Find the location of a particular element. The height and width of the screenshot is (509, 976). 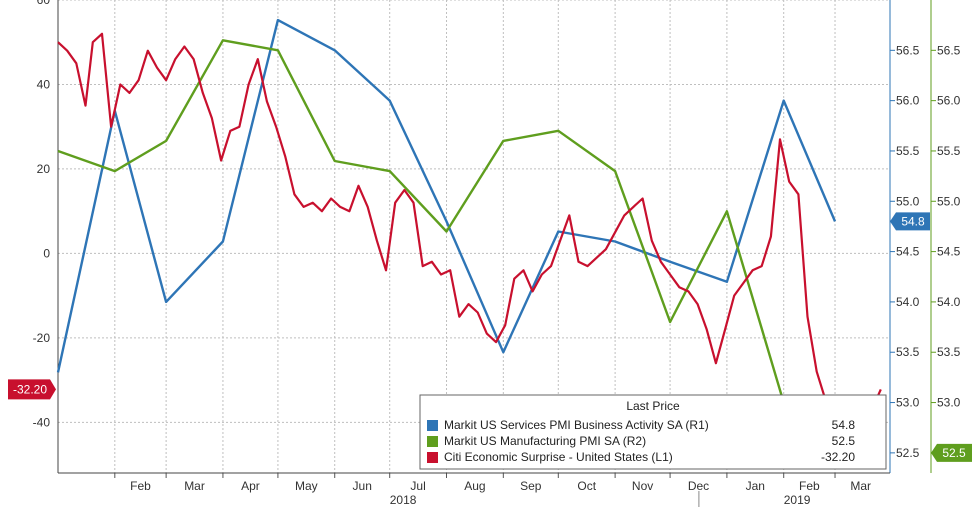

r2-axis-tick-label: 56.5 is located at coordinates (949, 50).